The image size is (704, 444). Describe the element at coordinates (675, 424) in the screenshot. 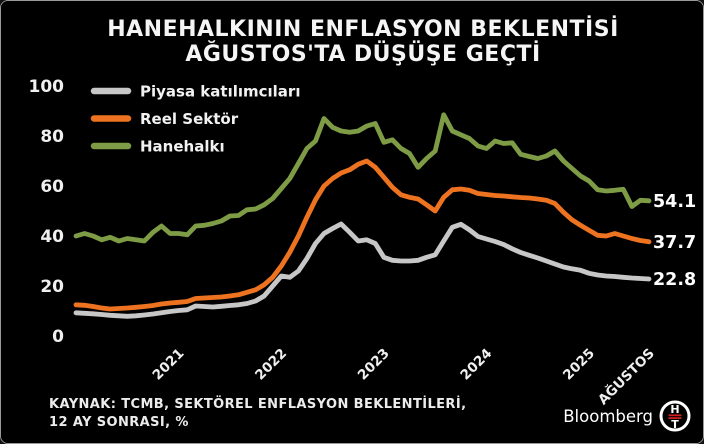

I see `ht-logo-letter-t: T` at that location.